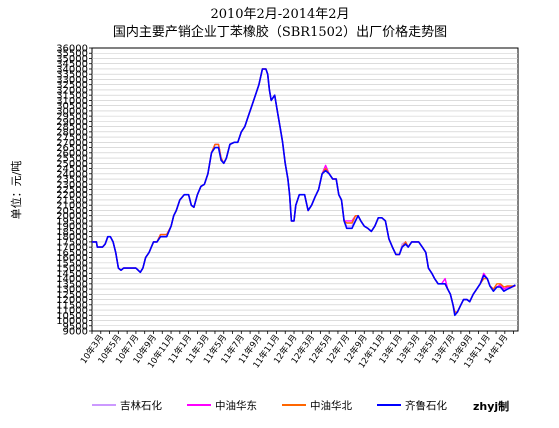 This screenshot has height=428, width=559. Describe the element at coordinates (491, 406) in the screenshot. I see `credit-text: zhyj制` at that location.